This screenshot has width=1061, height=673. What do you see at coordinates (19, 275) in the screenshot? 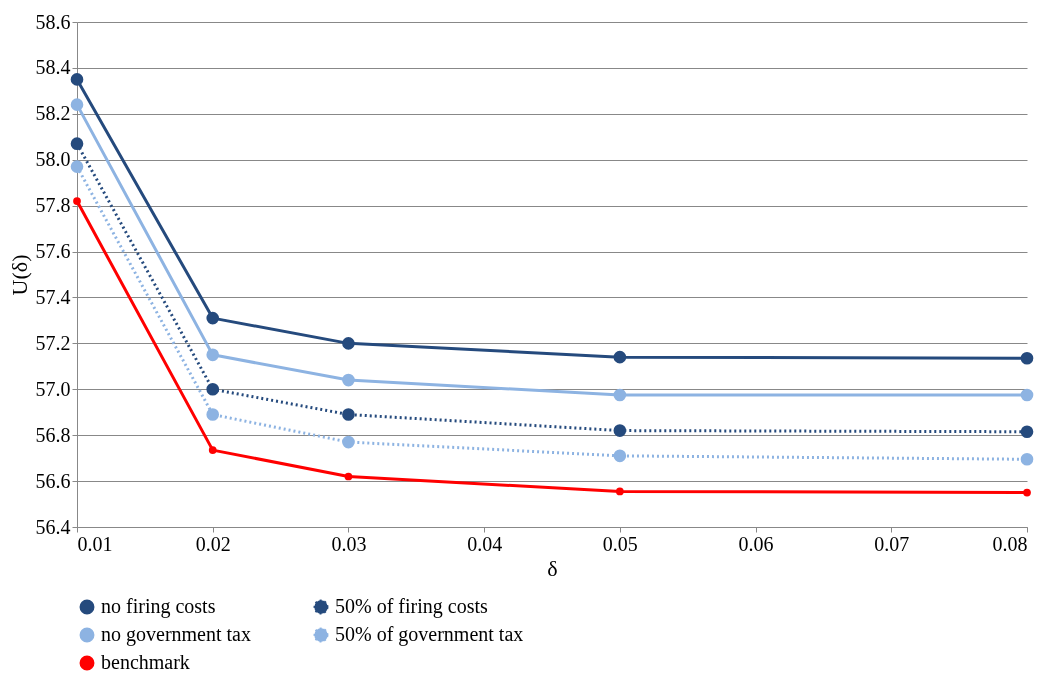
I see `y-axis-title: U(δ)` at bounding box center [19, 275].